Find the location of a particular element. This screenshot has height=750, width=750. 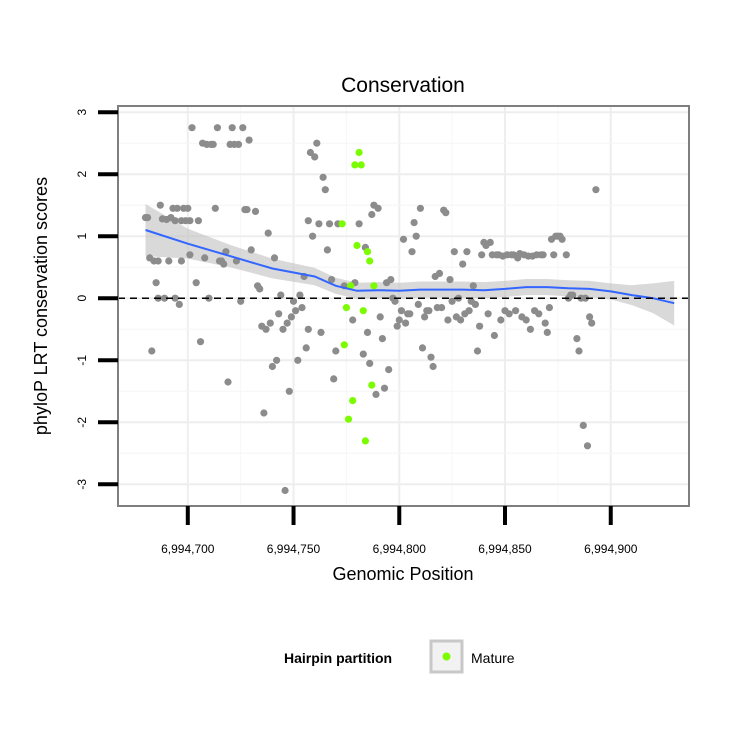

y-tick-label: -3 is located at coordinates (82, 484).